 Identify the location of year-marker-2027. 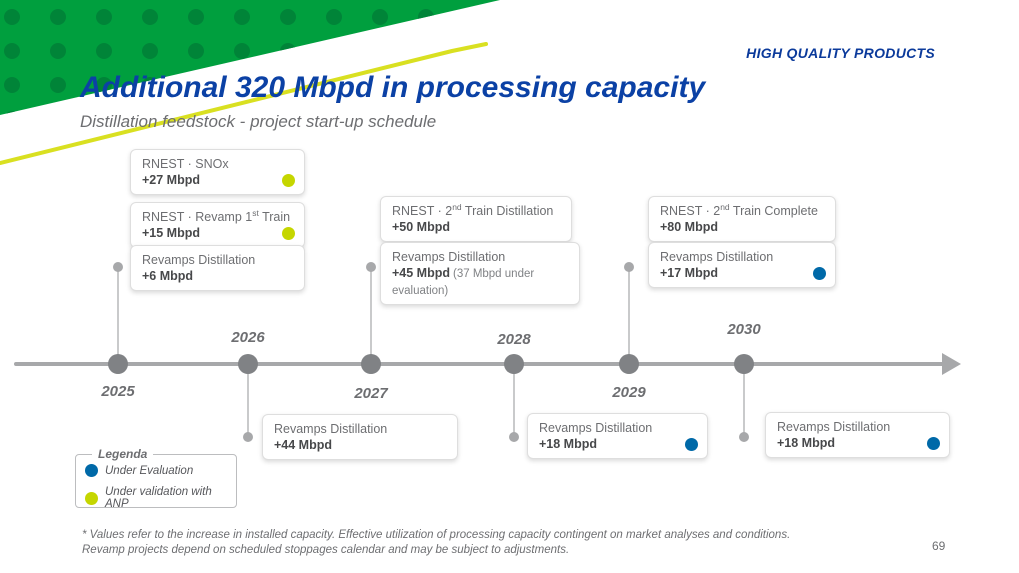
(371, 364).